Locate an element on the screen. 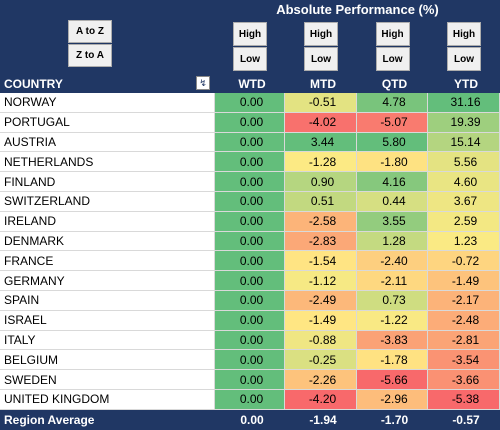 The width and height of the screenshot is (500, 430). column-header: YTD is located at coordinates (466, 83).